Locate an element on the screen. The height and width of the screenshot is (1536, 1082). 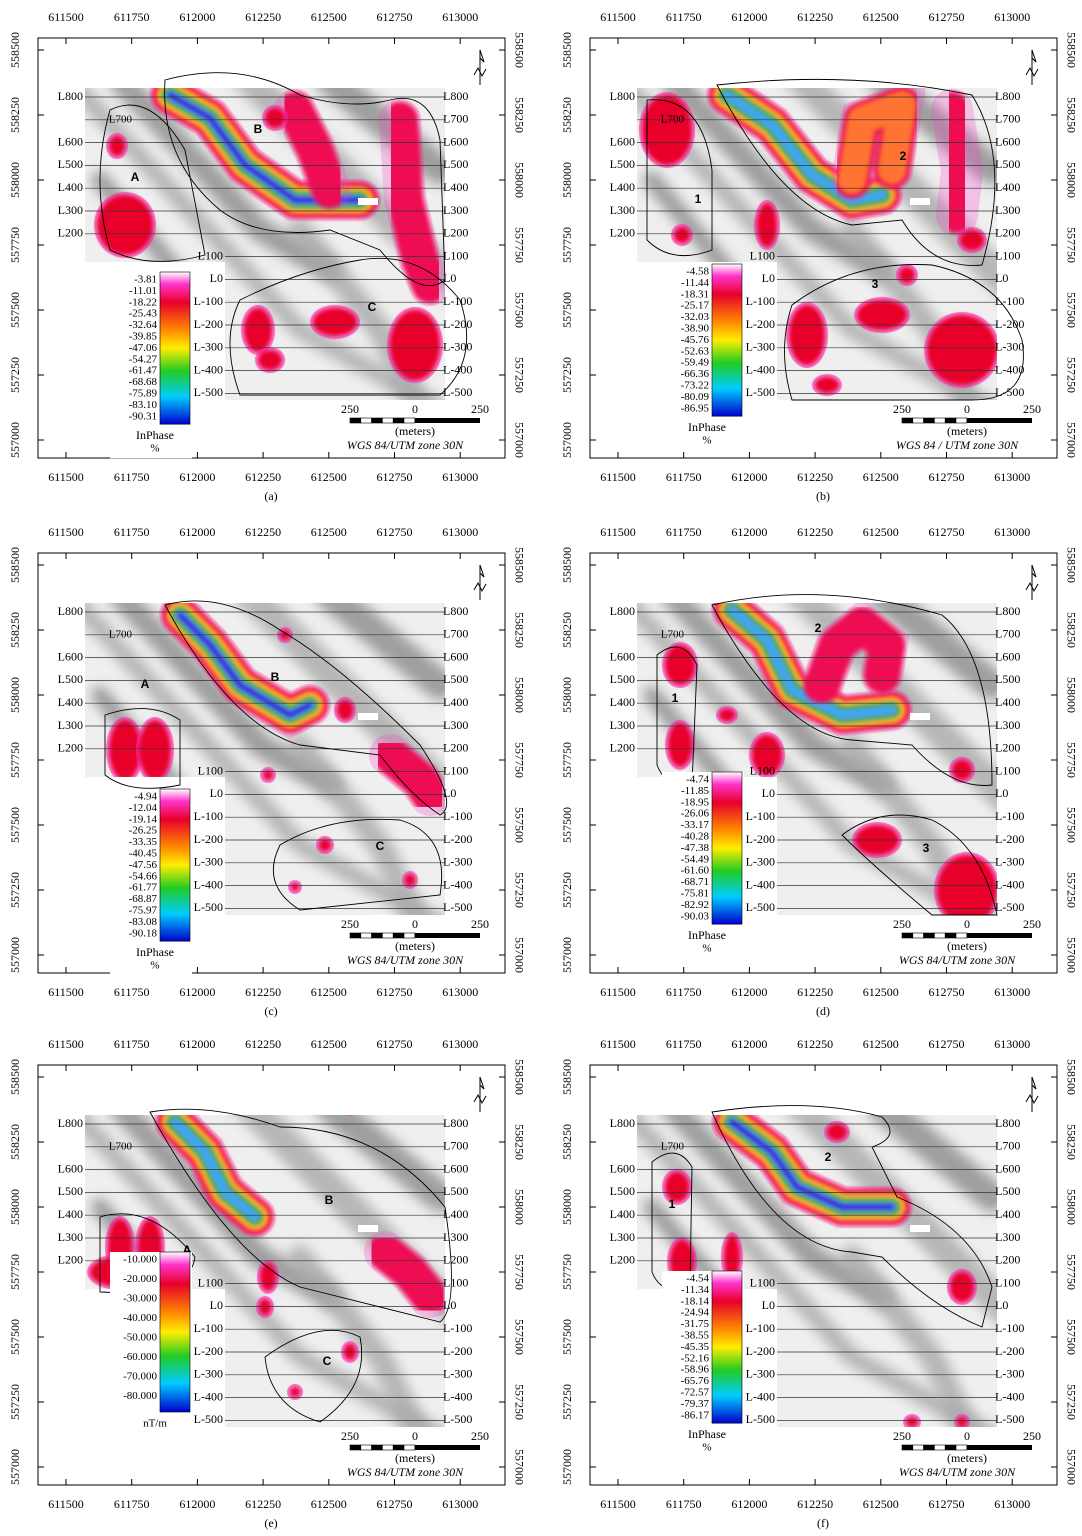
legend-unit: % is located at coordinates (154, 449).